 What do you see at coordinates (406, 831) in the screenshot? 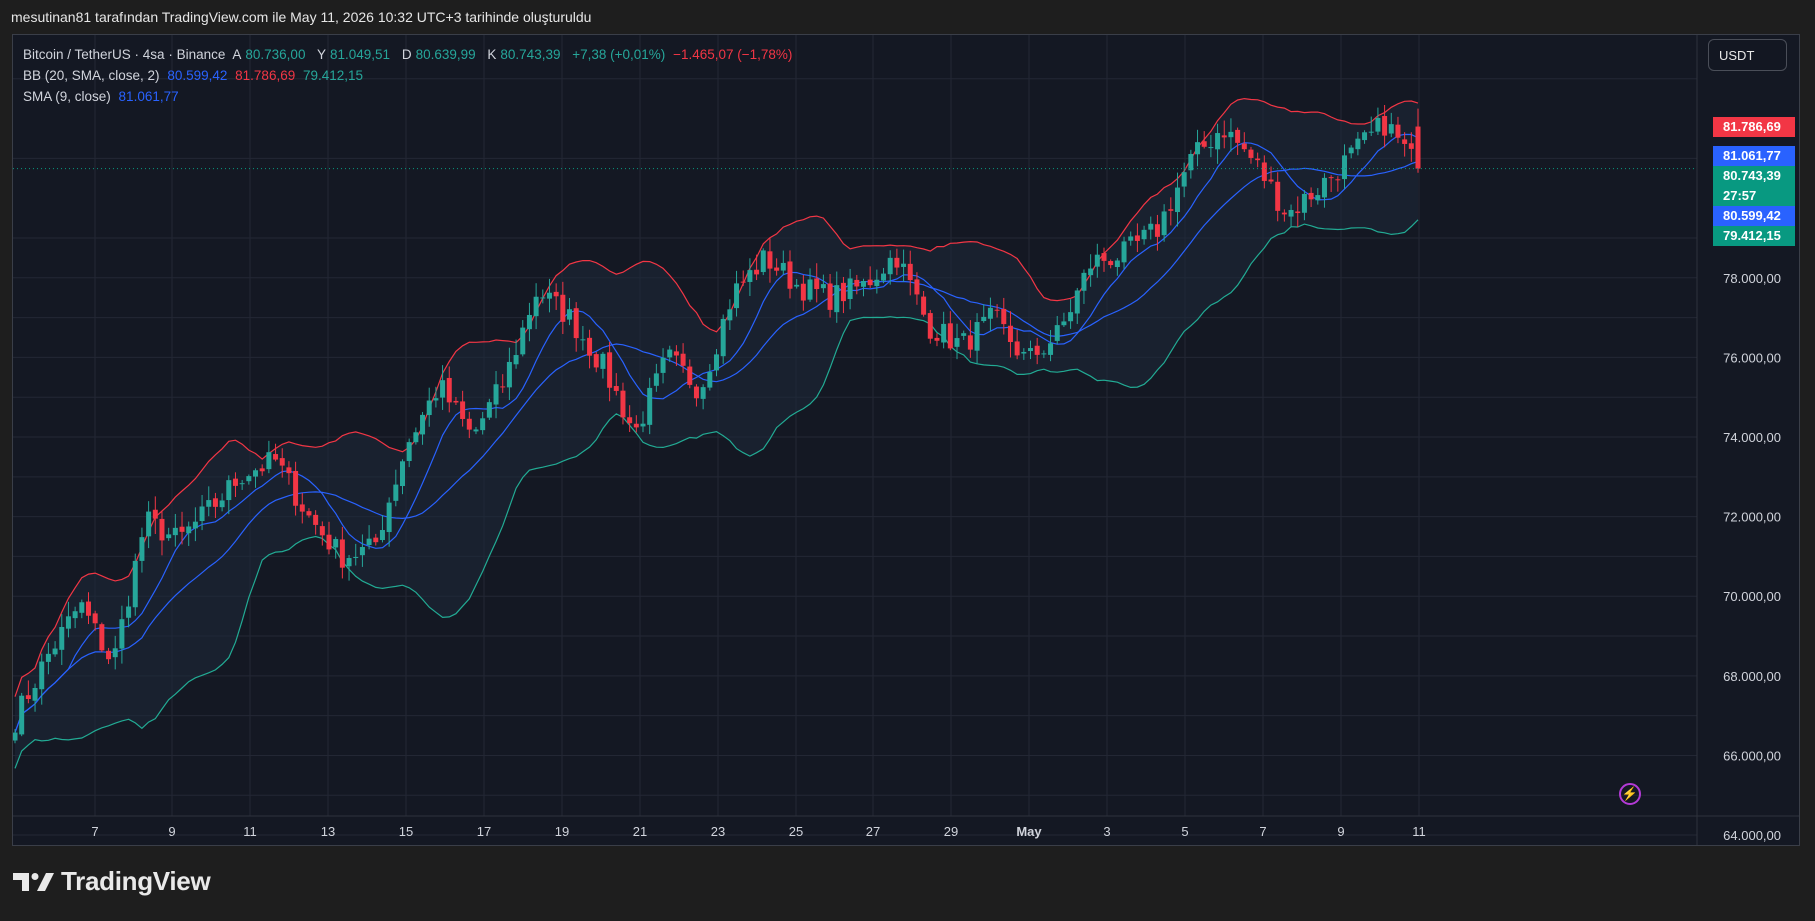
I see `time-axis-tick: 15` at bounding box center [406, 831].